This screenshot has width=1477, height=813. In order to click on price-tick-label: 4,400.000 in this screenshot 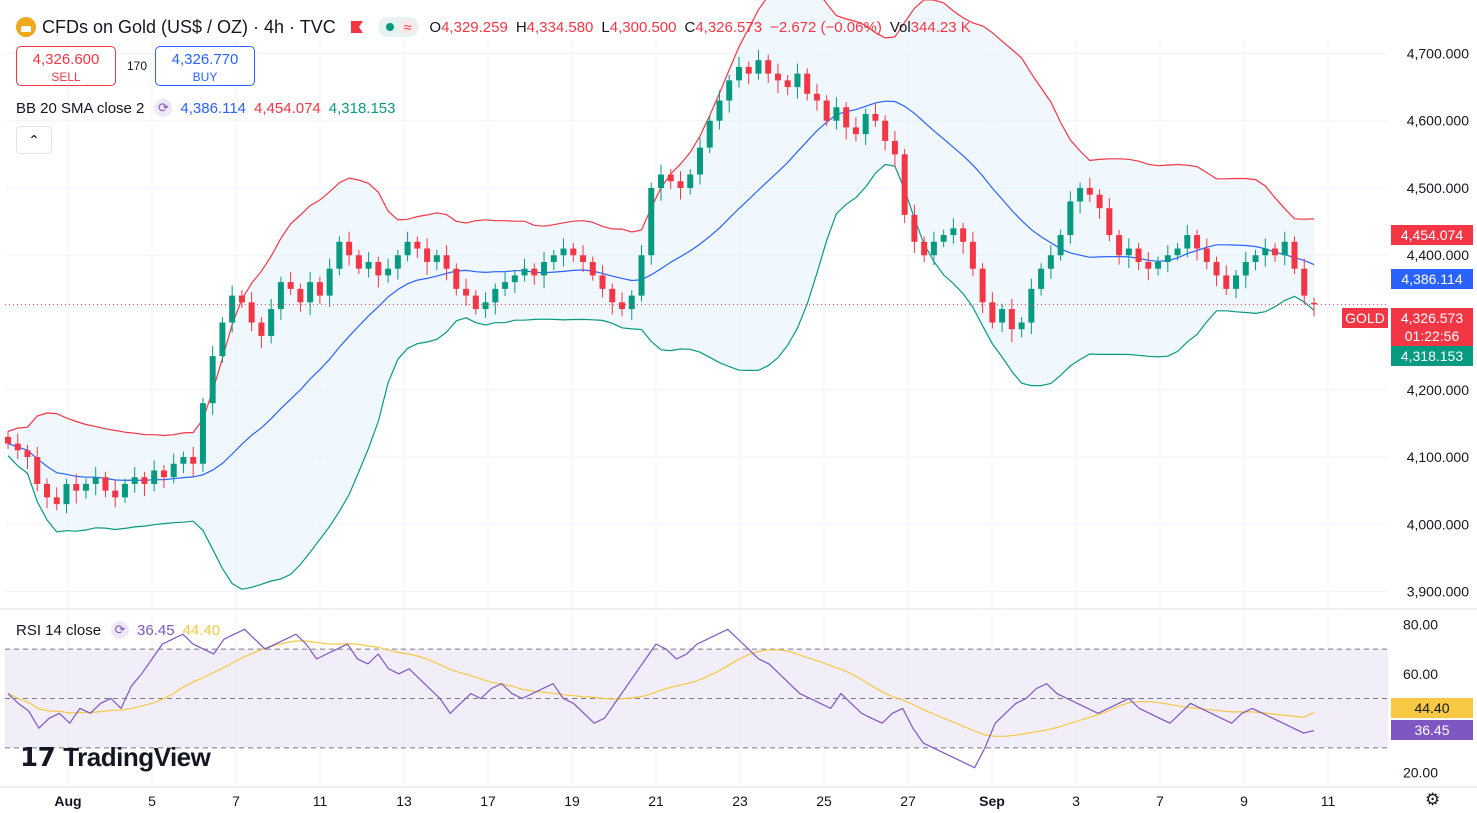, I will do `click(1438, 255)`.